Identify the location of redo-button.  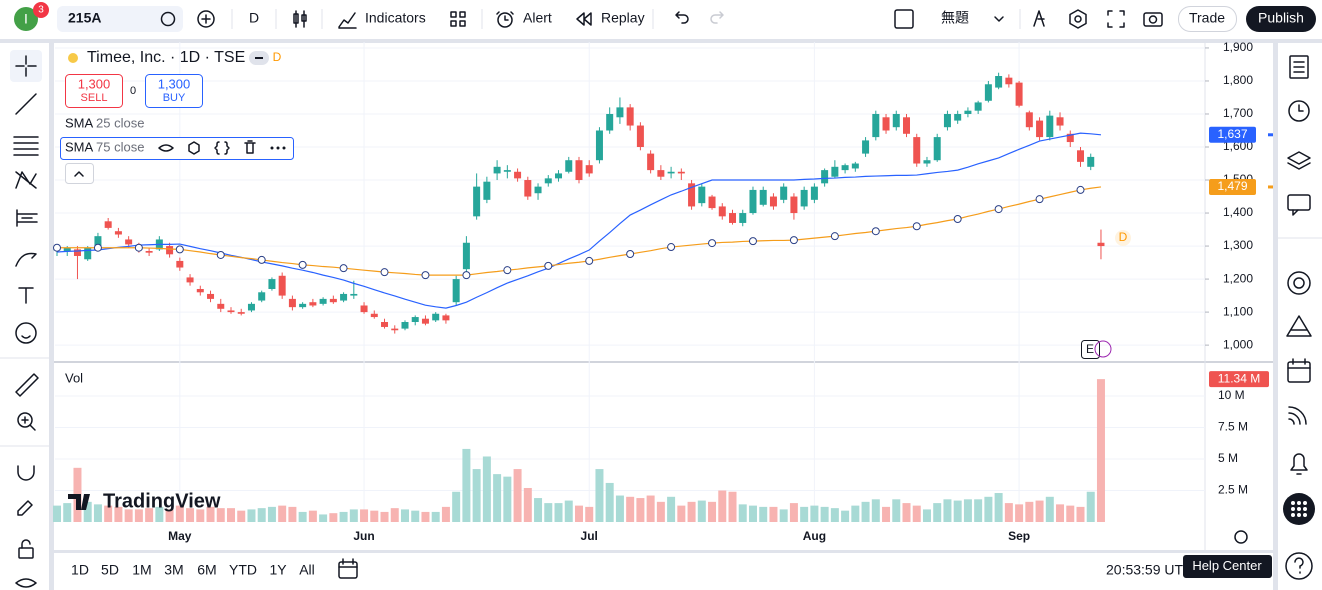
(717, 17).